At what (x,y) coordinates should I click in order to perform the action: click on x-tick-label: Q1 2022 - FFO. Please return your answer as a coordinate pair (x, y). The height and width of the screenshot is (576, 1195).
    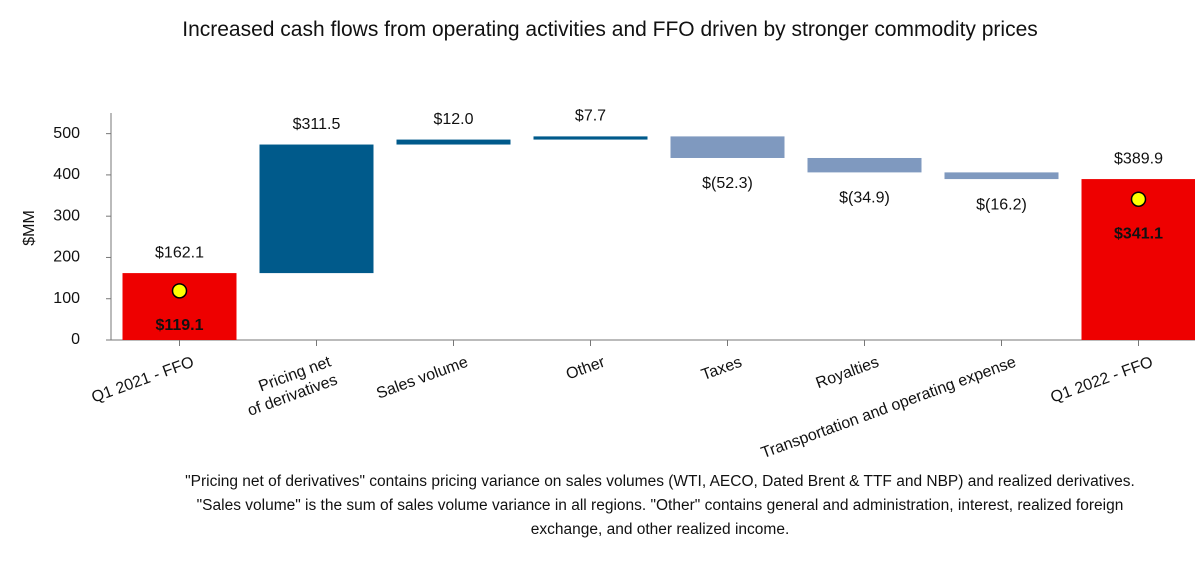
    Looking at the image, I should click on (1101, 380).